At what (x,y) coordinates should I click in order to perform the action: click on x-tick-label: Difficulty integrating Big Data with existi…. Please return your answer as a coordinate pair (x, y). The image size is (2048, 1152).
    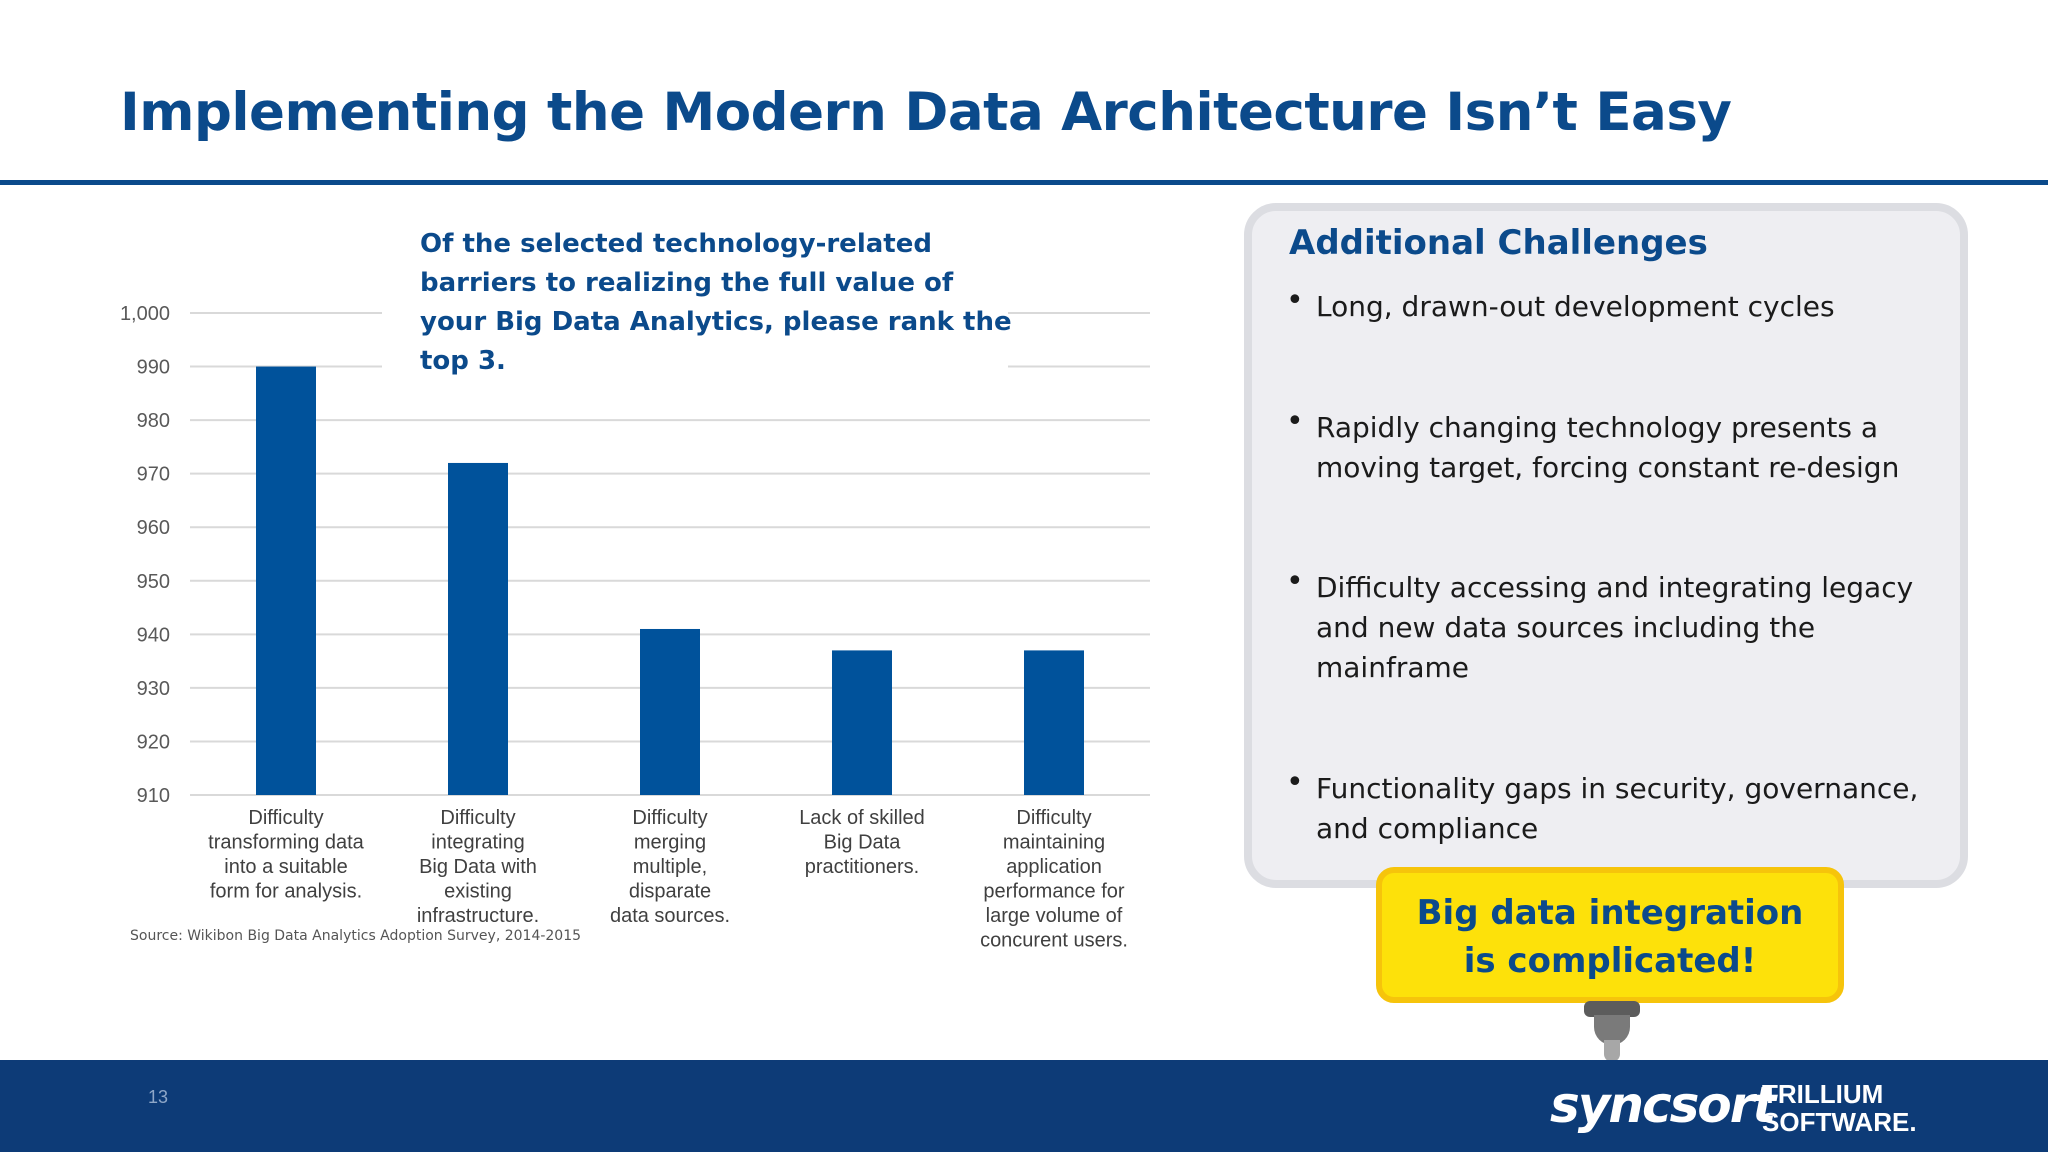
    Looking at the image, I should click on (478, 867).